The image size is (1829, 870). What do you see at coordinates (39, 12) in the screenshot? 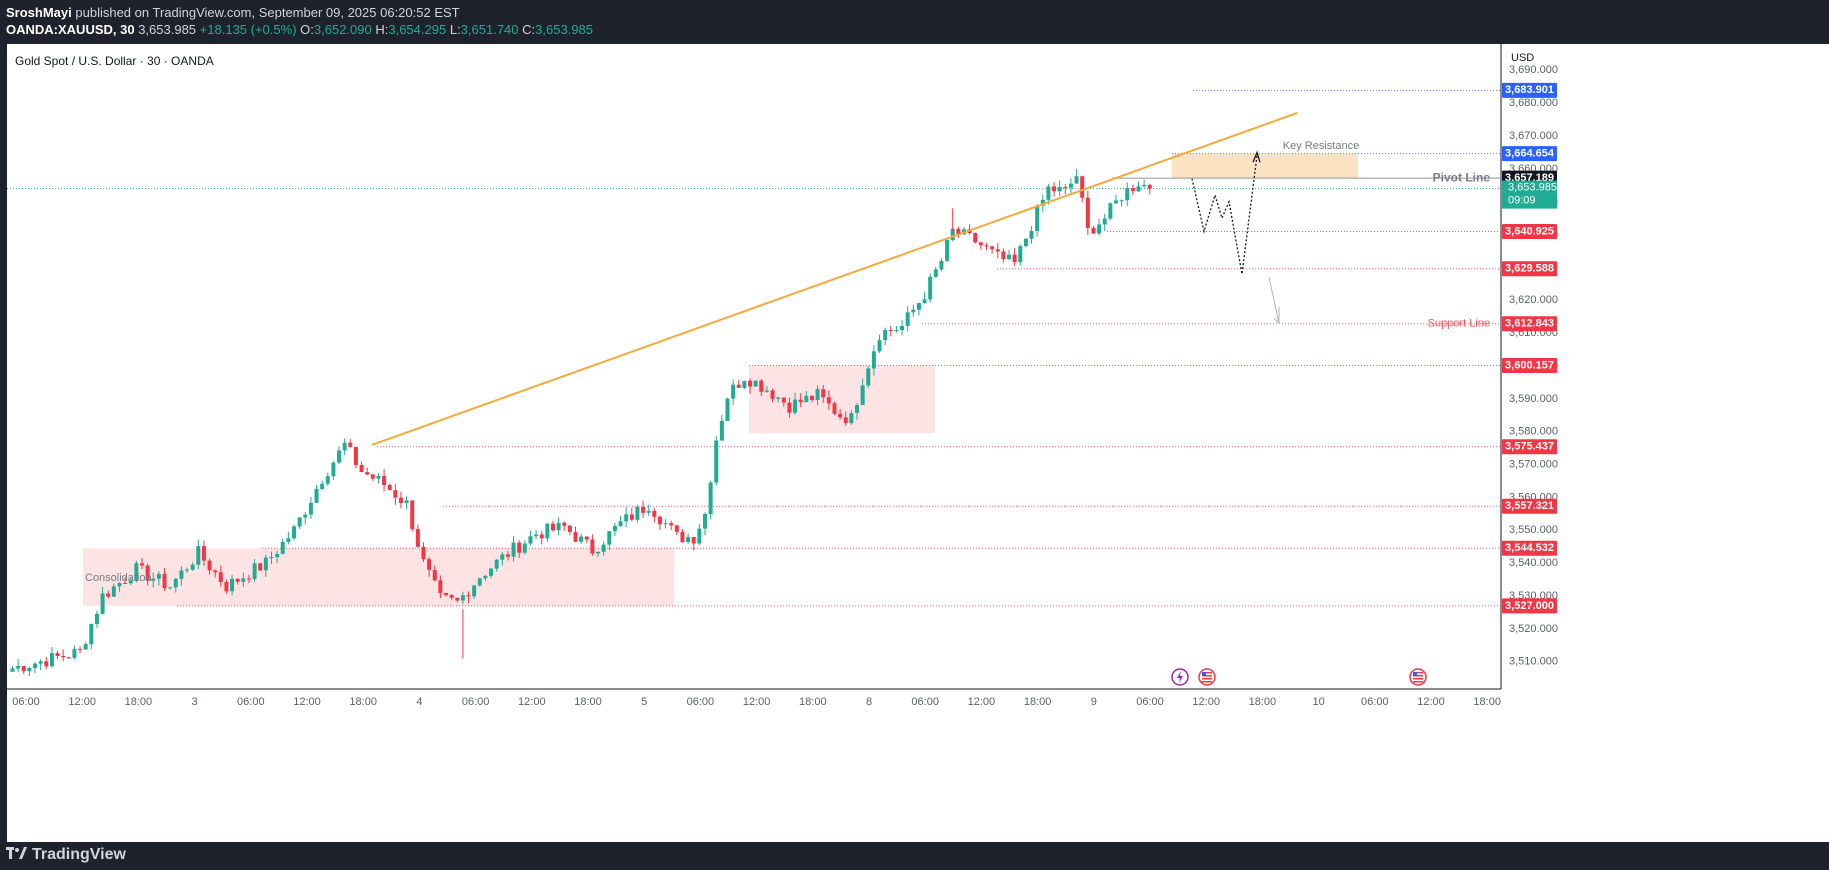
I see `author-name: SroshMayi` at bounding box center [39, 12].